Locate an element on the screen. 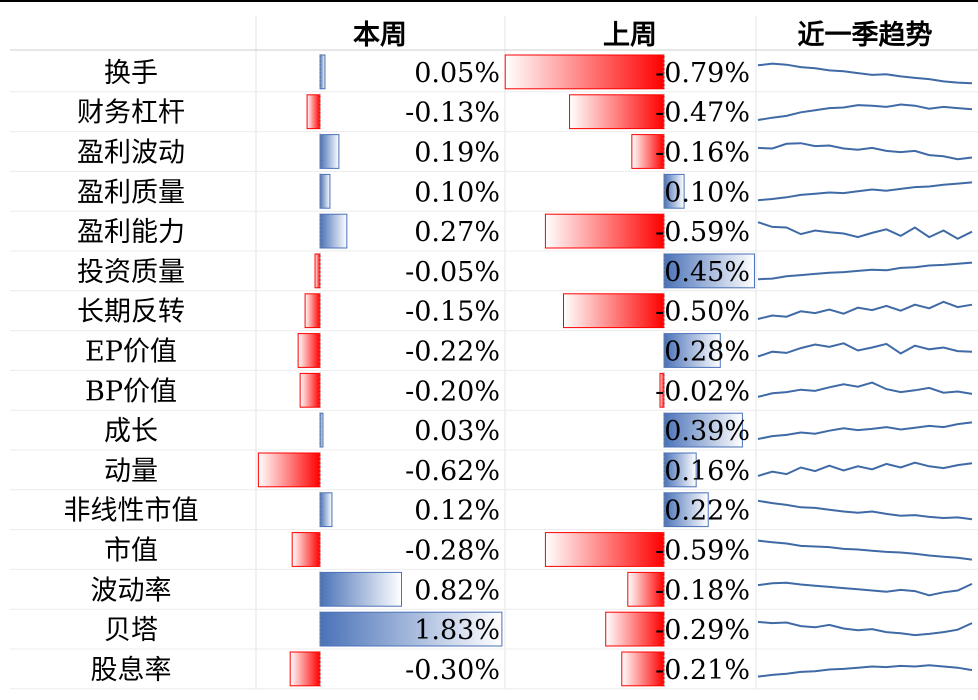  table-row: 盈利能力 0.27% -0.59% is located at coordinates (494, 232).